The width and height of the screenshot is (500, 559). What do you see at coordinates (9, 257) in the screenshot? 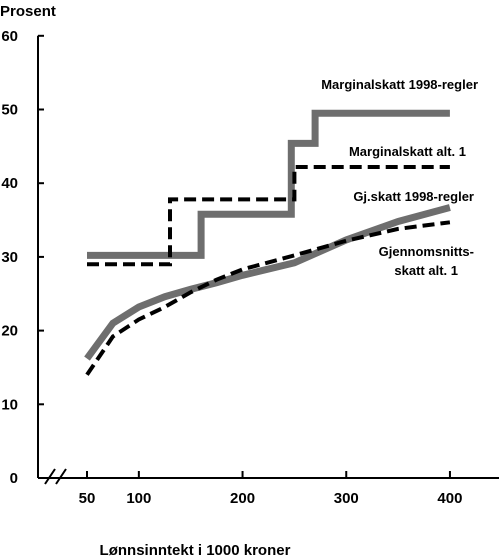
I see `y-tick-label-30: 30` at bounding box center [9, 257].